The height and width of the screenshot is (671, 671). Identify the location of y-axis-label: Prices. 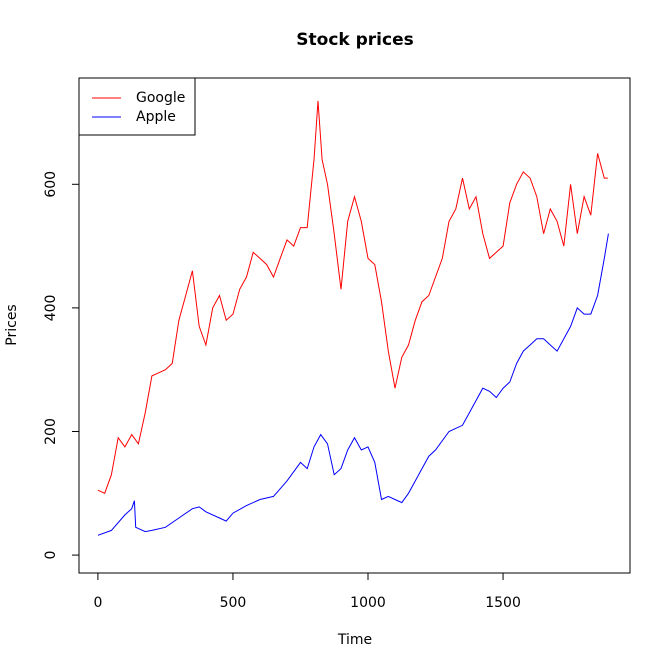
(12, 324).